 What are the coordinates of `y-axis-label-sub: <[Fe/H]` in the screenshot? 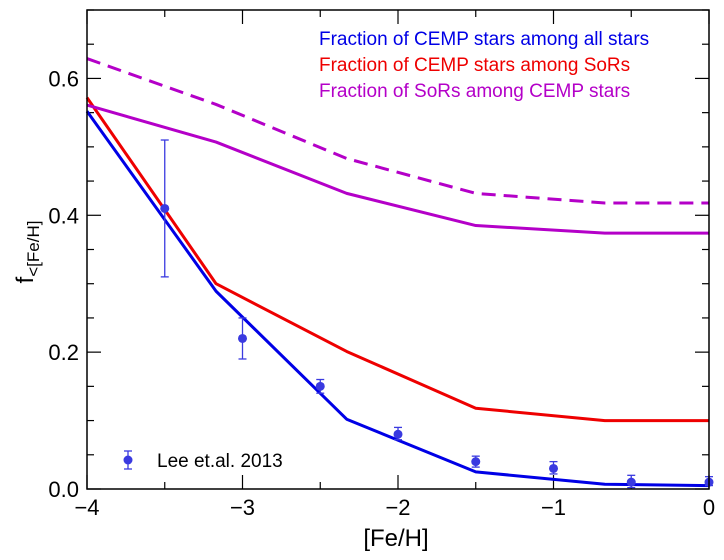 It's located at (33, 249).